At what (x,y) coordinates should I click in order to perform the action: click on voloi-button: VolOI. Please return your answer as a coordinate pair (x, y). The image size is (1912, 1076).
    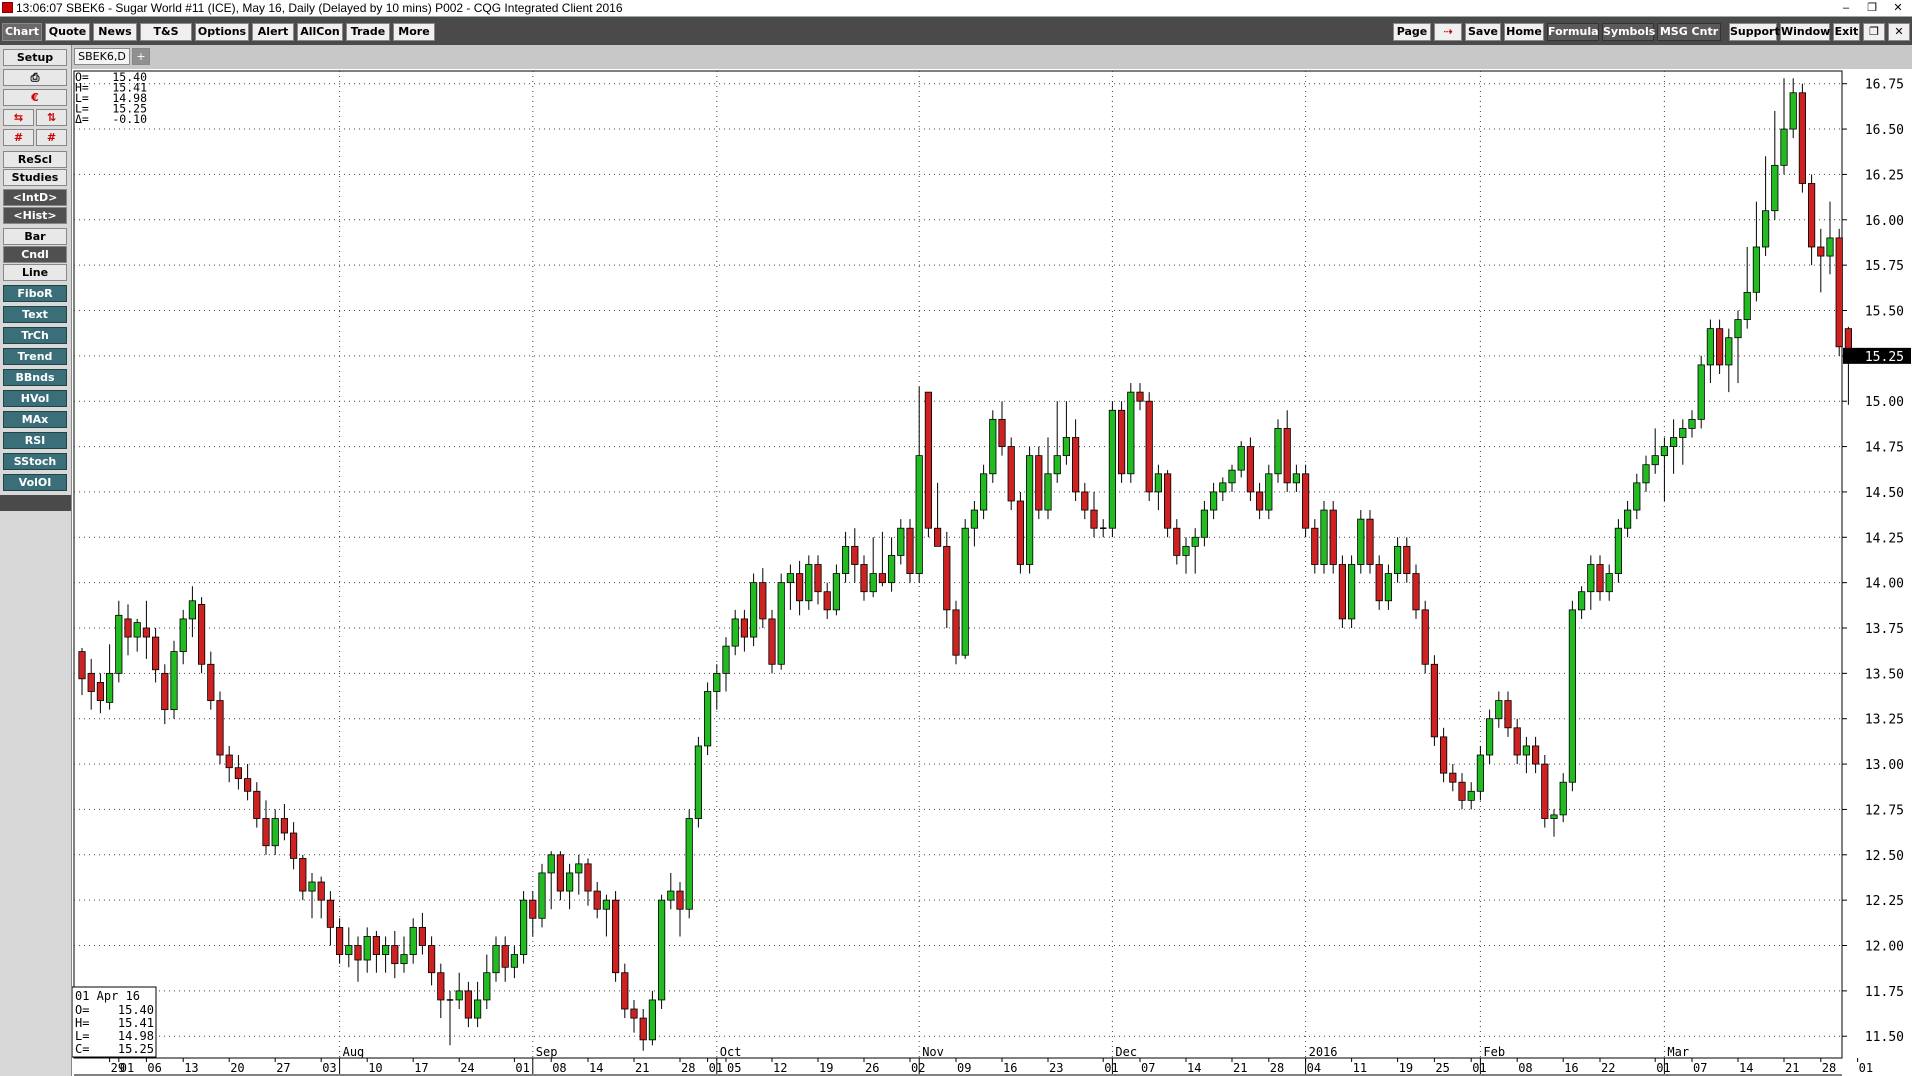
    Looking at the image, I should click on (35, 482).